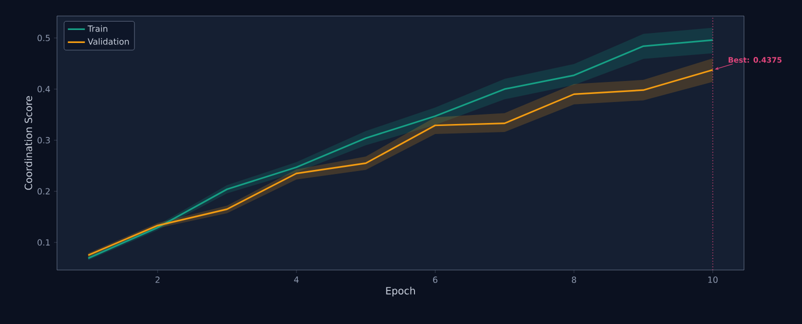 The height and width of the screenshot is (324, 802). Describe the element at coordinates (28, 143) in the screenshot. I see `y-axis-title: Coordination Score` at that location.